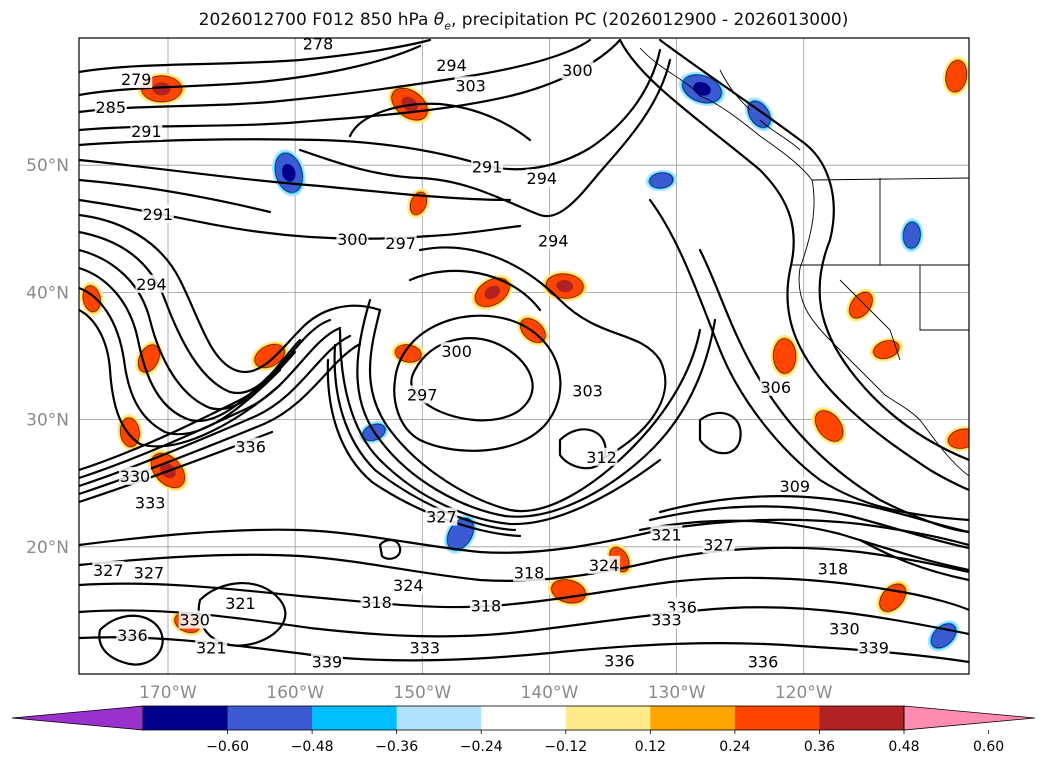  I want to click on contour-label-text: 279, so click(136, 79).